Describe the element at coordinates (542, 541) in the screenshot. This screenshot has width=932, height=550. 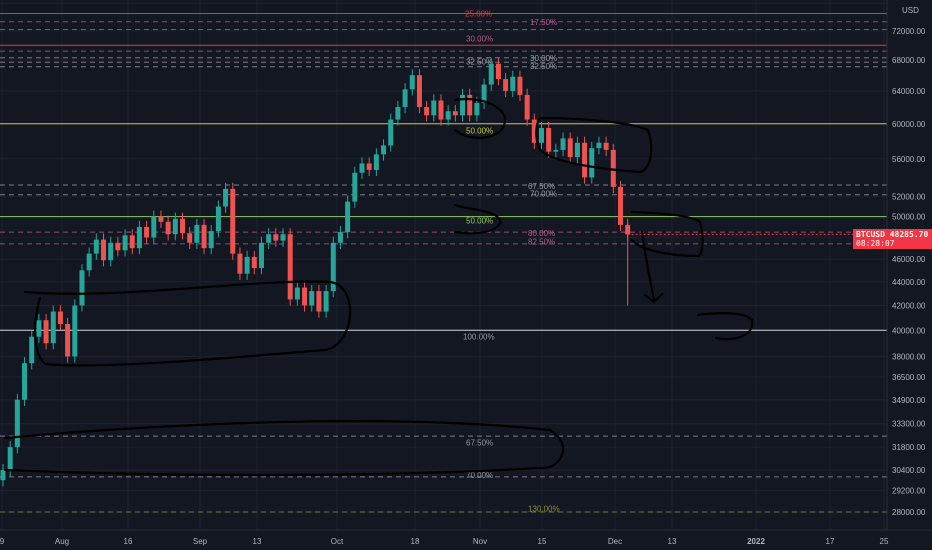
I see `x-tick-label: 15` at that location.